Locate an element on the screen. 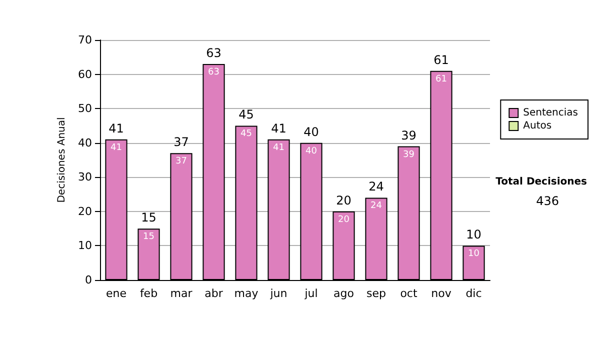 The height and width of the screenshot is (340, 600). data-label: 37 is located at coordinates (181, 161).